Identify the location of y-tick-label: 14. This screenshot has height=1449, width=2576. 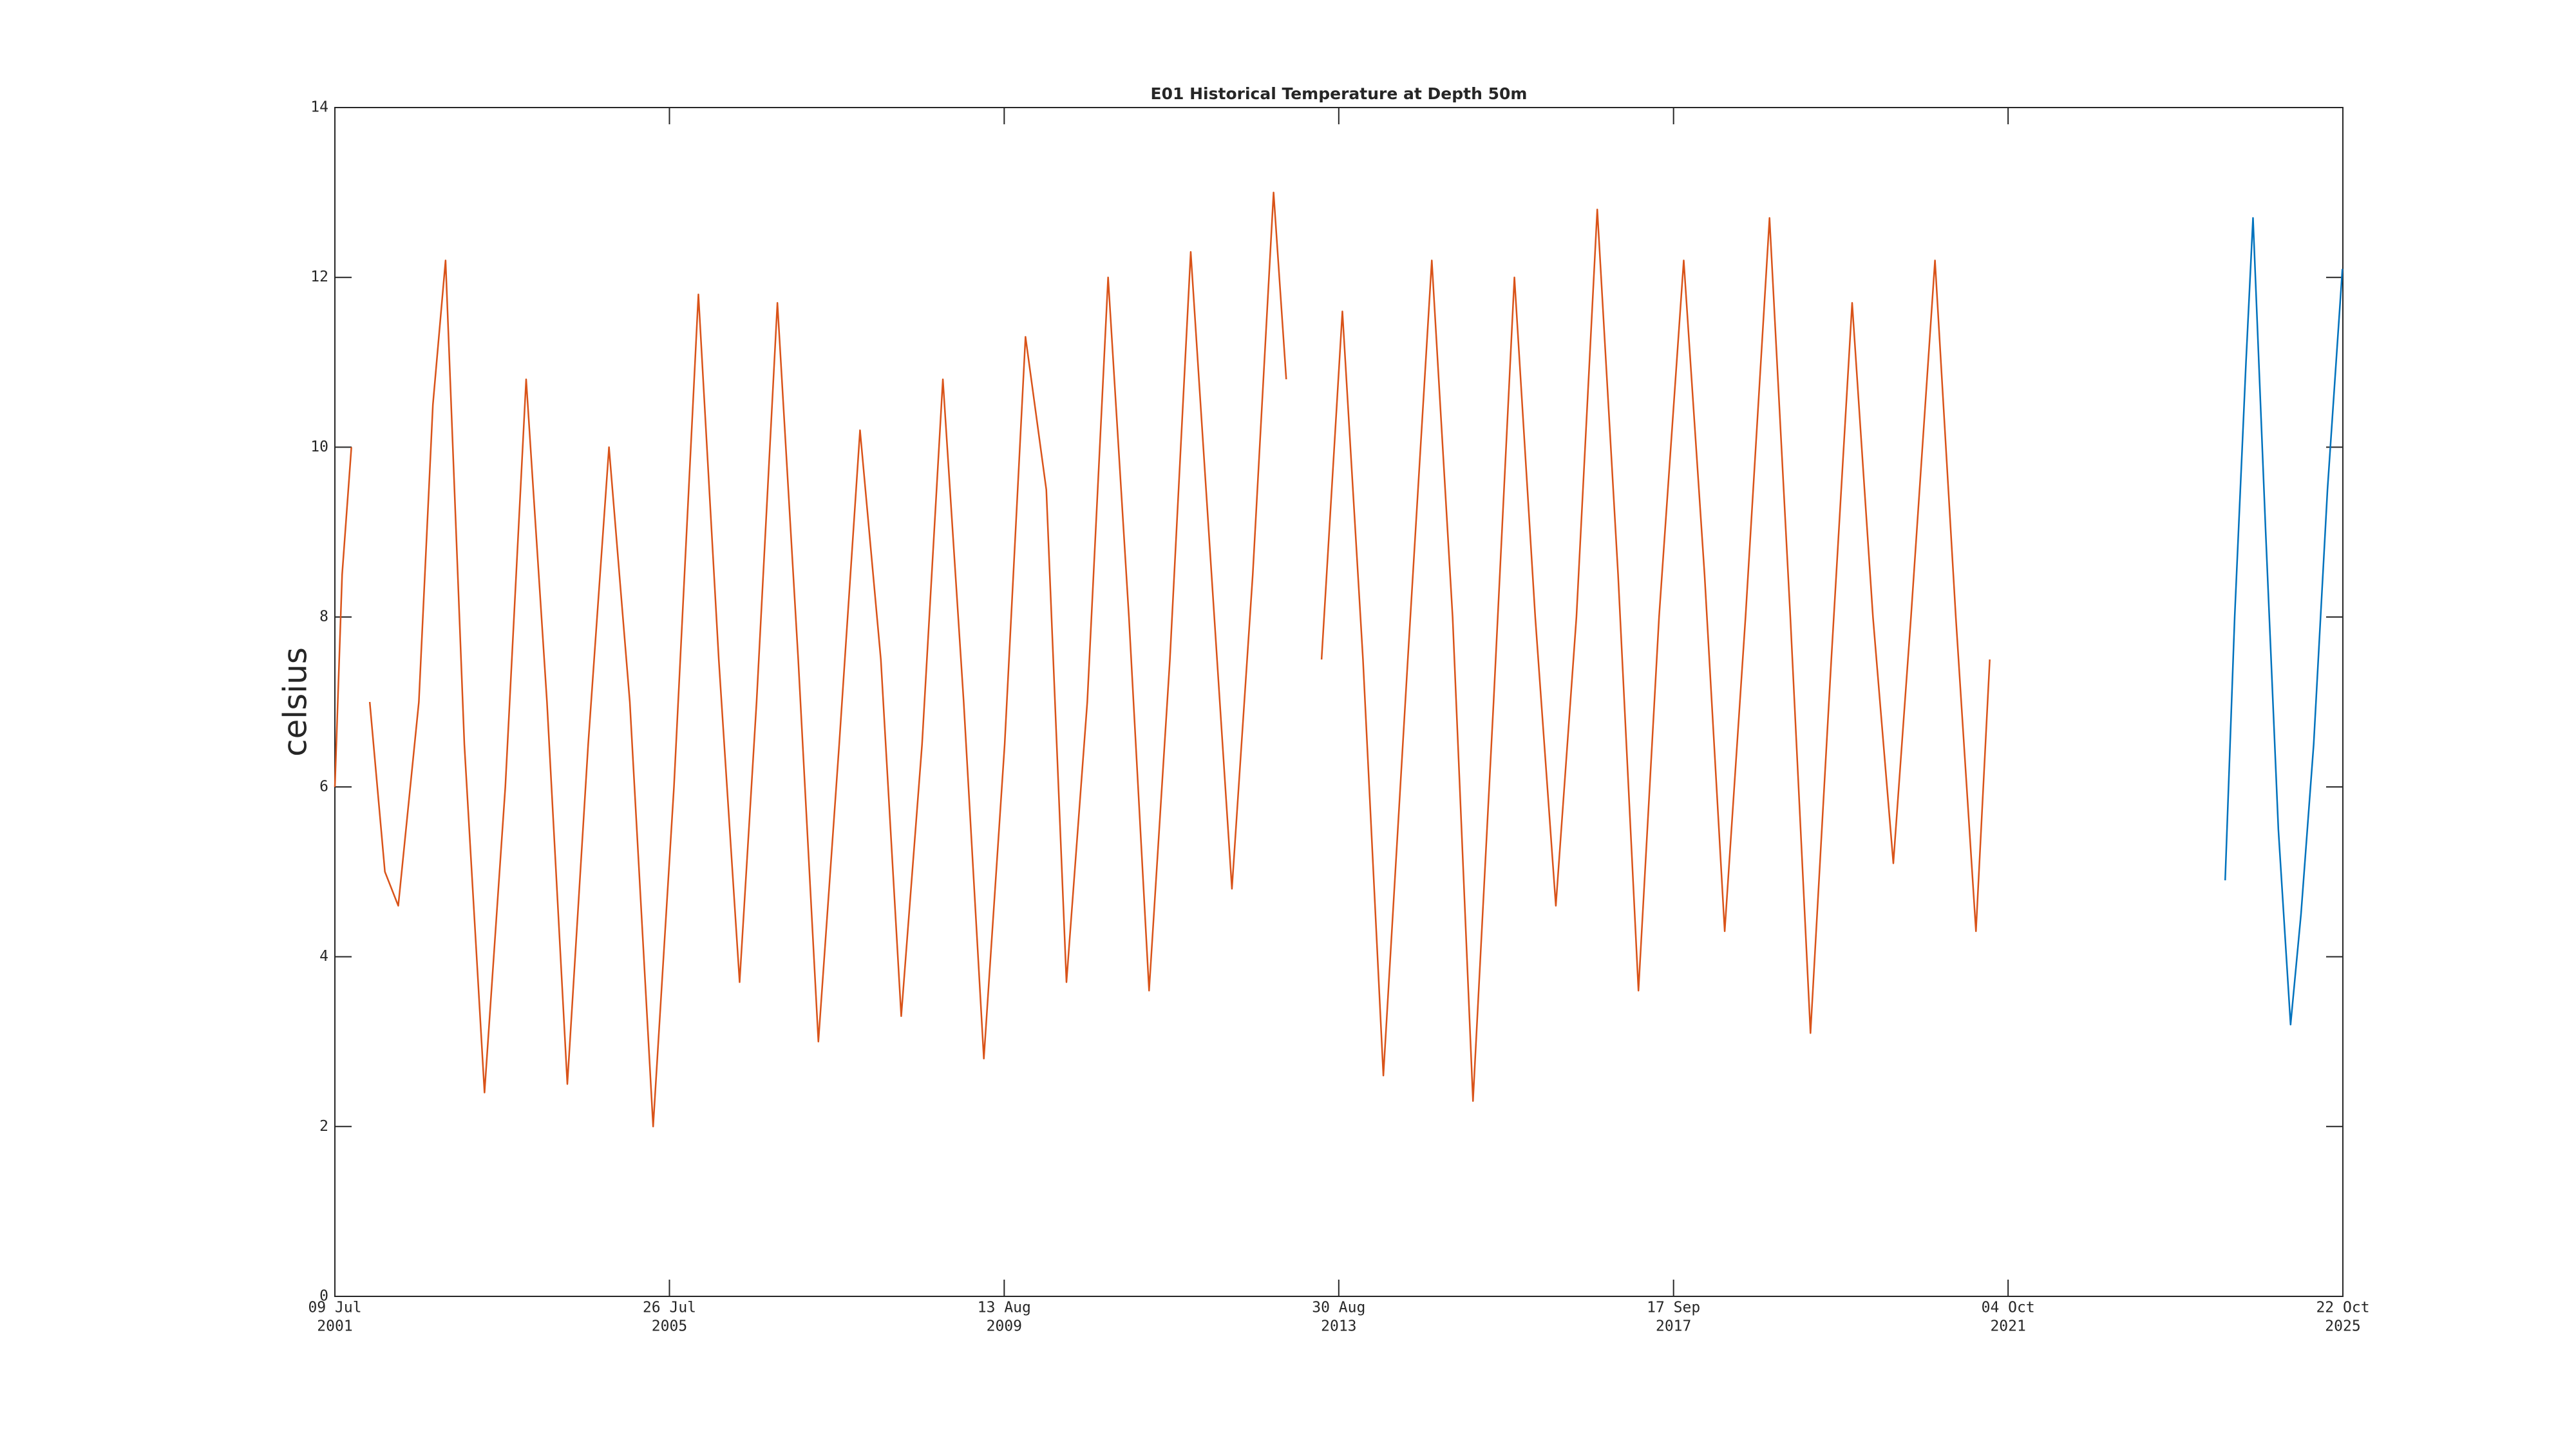
(319, 108).